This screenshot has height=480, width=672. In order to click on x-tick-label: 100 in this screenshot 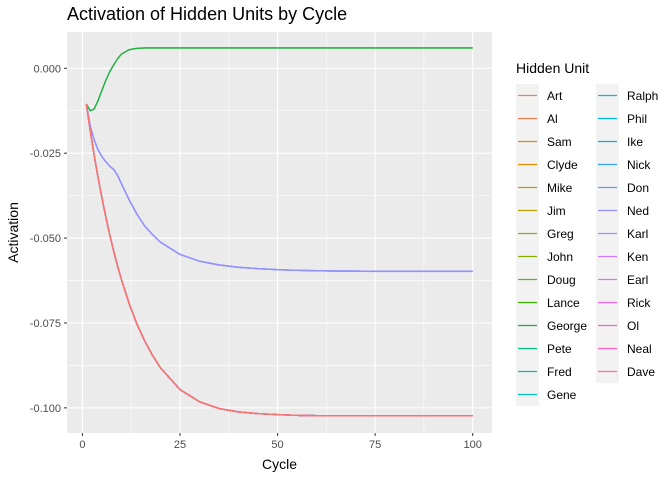, I will do `click(473, 445)`.